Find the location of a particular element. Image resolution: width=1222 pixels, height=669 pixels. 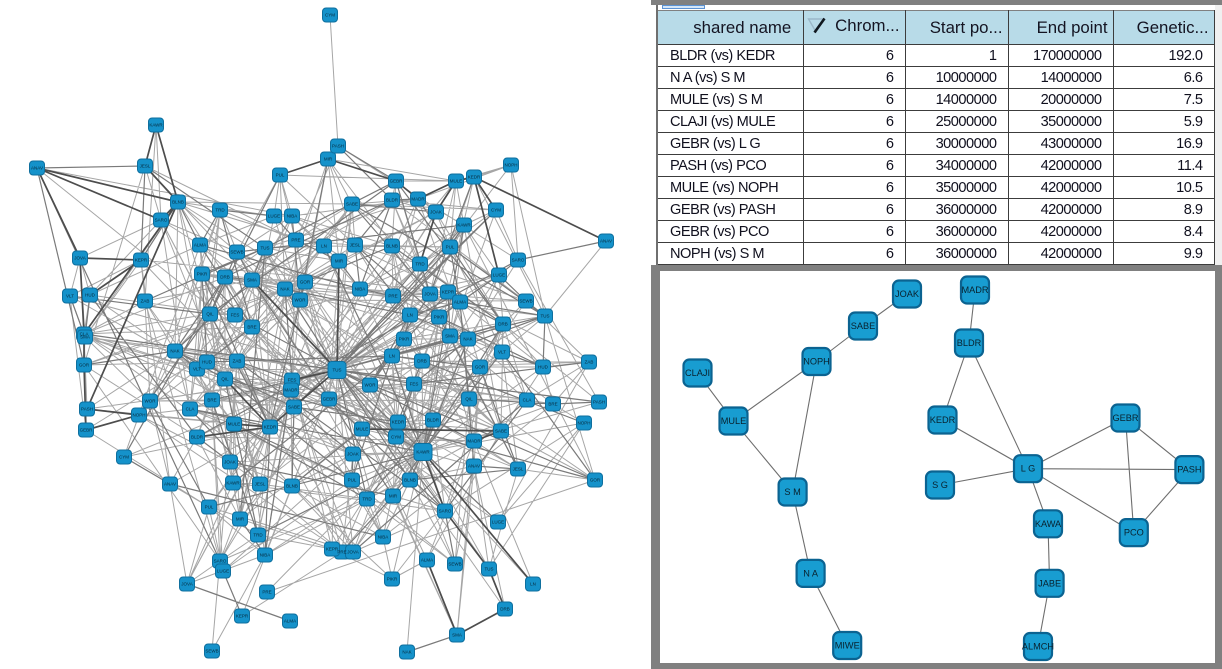

svg-text: PUL is located at coordinates (280, 175).